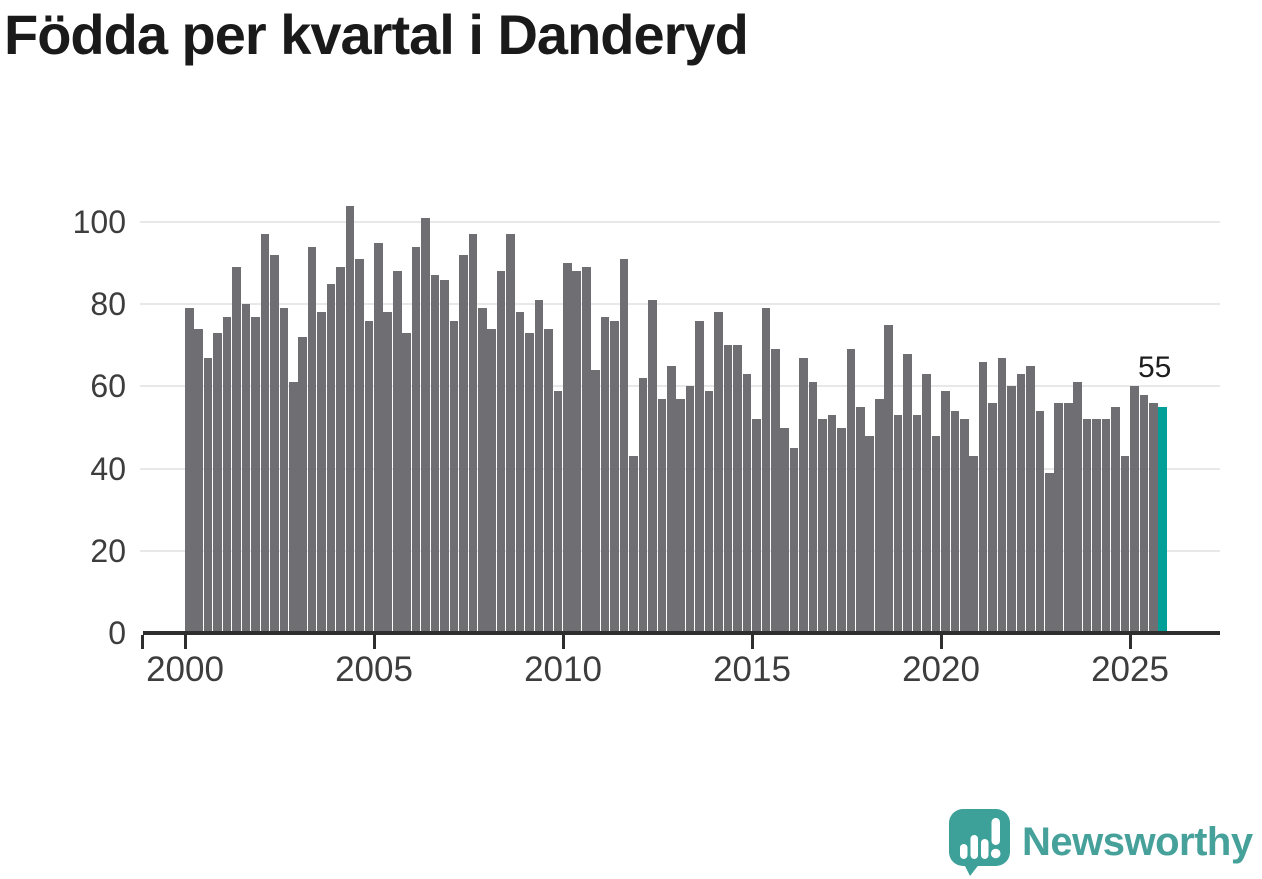  I want to click on y-tick-label: 100, so click(99, 222).